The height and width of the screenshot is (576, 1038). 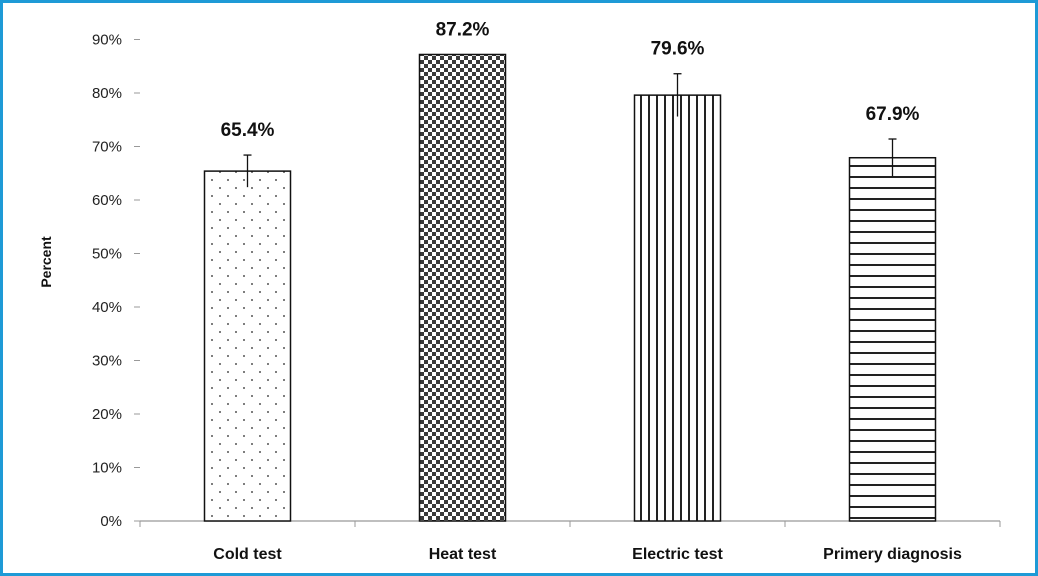 I want to click on x-category-cold-test: Cold test, so click(x=247, y=554).